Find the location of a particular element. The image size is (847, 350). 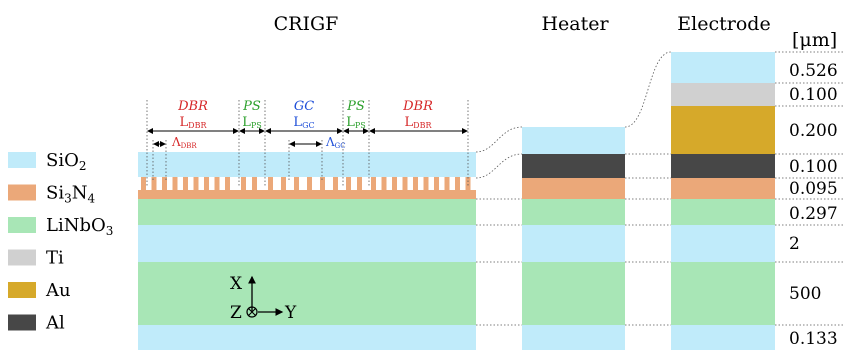

unit-label: [μm] is located at coordinates (814, 40).